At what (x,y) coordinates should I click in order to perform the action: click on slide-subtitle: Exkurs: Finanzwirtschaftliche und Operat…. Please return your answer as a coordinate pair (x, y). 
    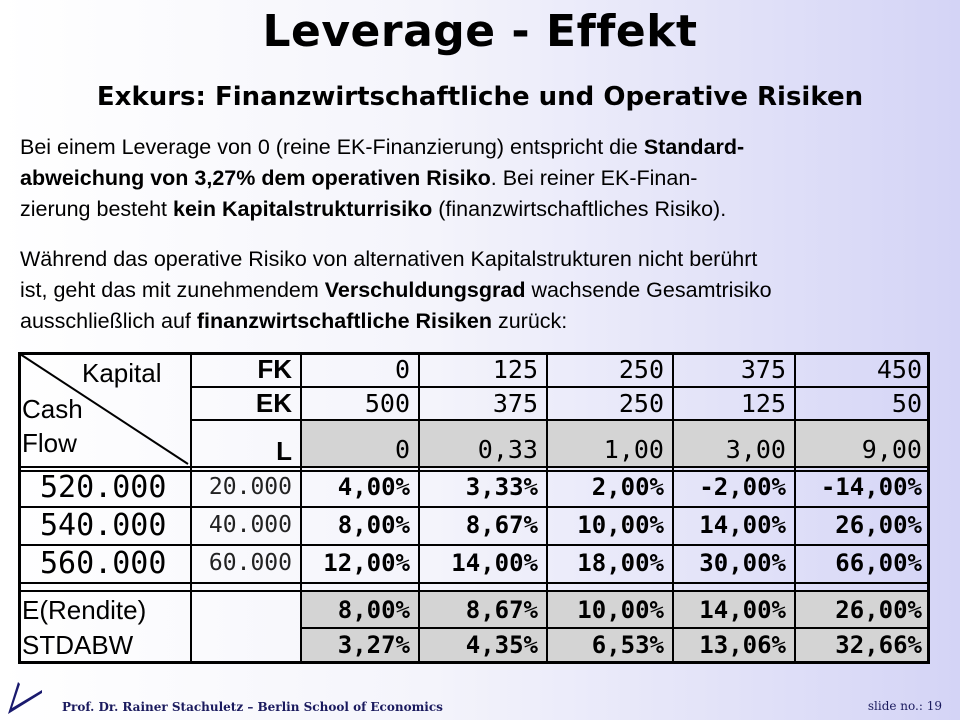
    Looking at the image, I should click on (480, 97).